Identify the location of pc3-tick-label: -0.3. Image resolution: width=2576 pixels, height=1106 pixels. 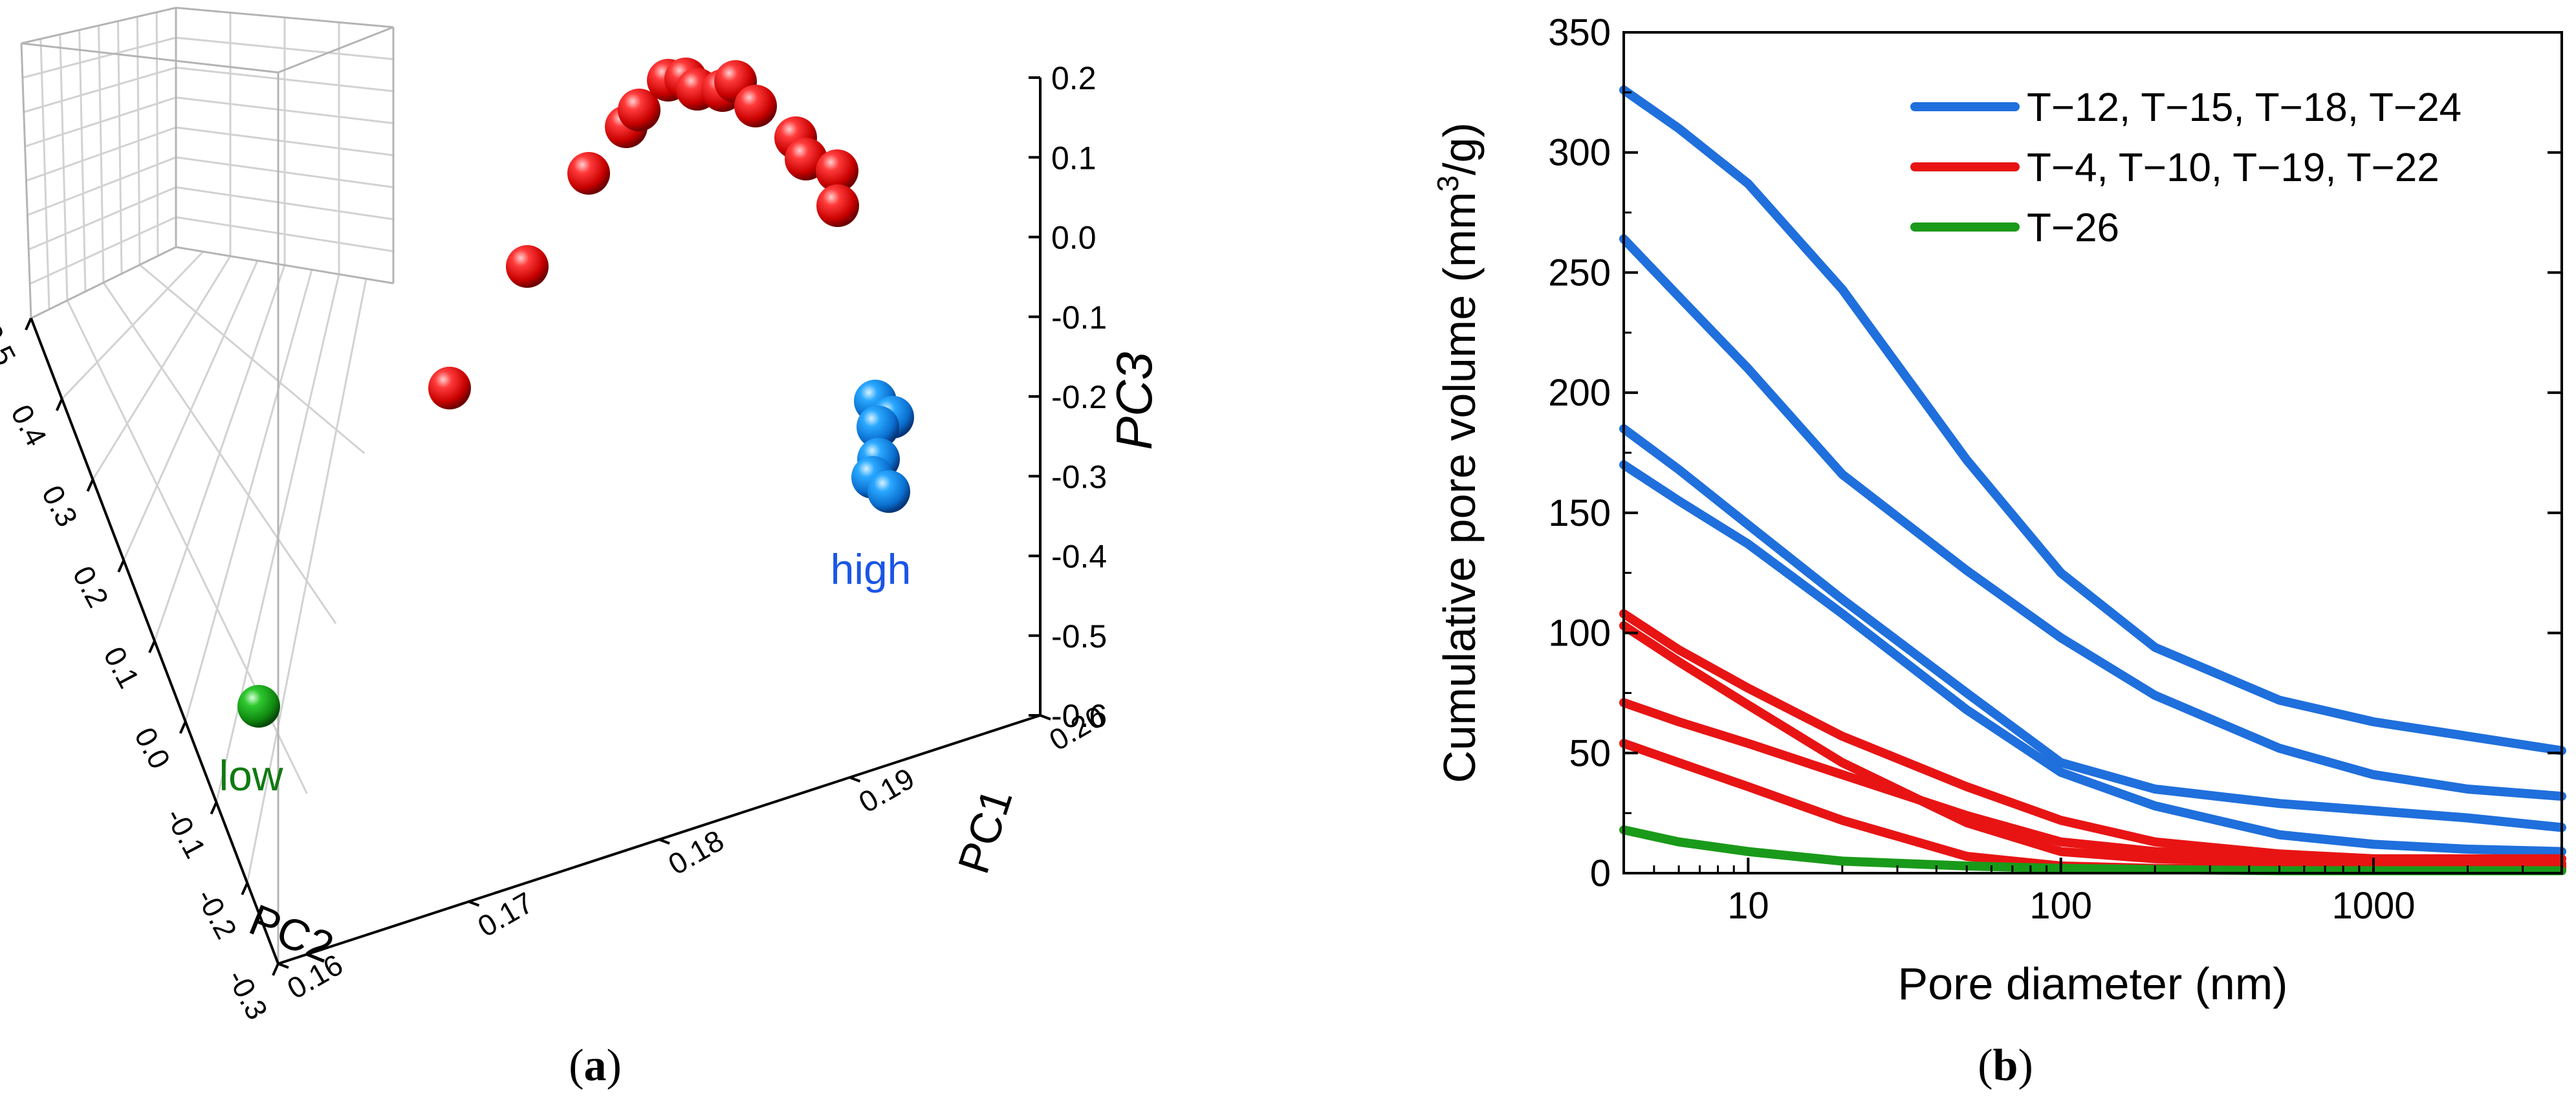
(1079, 477).